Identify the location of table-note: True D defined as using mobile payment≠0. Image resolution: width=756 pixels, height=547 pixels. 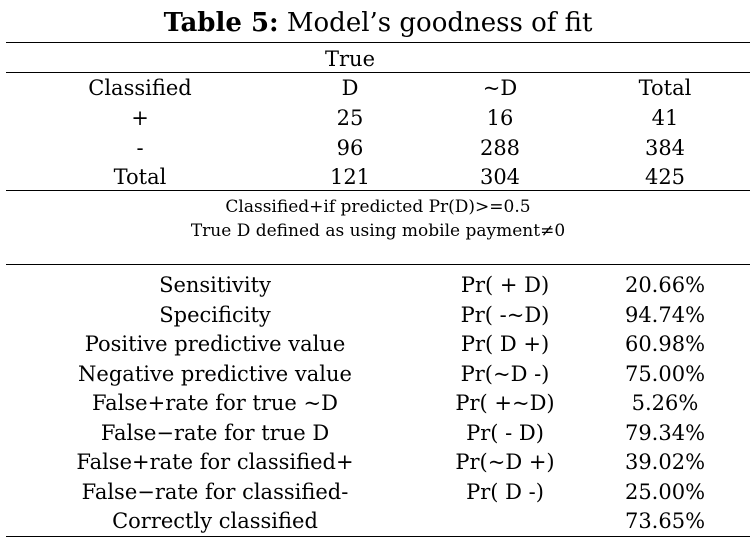
(378, 231).